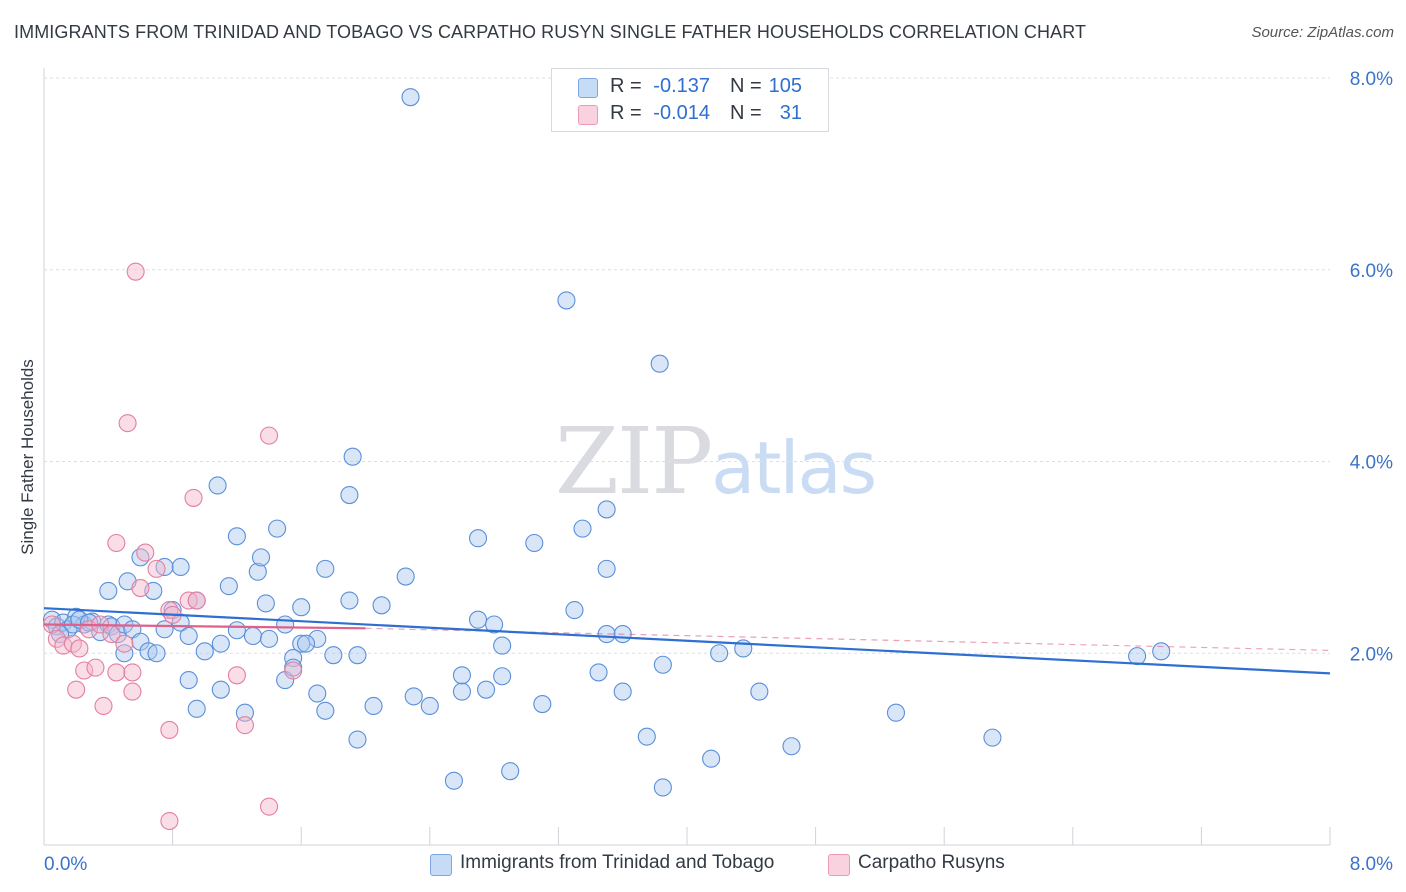 This screenshot has width=1406, height=892. Describe the element at coordinates (681, 86) in the screenshot. I see `legend-r-value: -0.137` at that location.